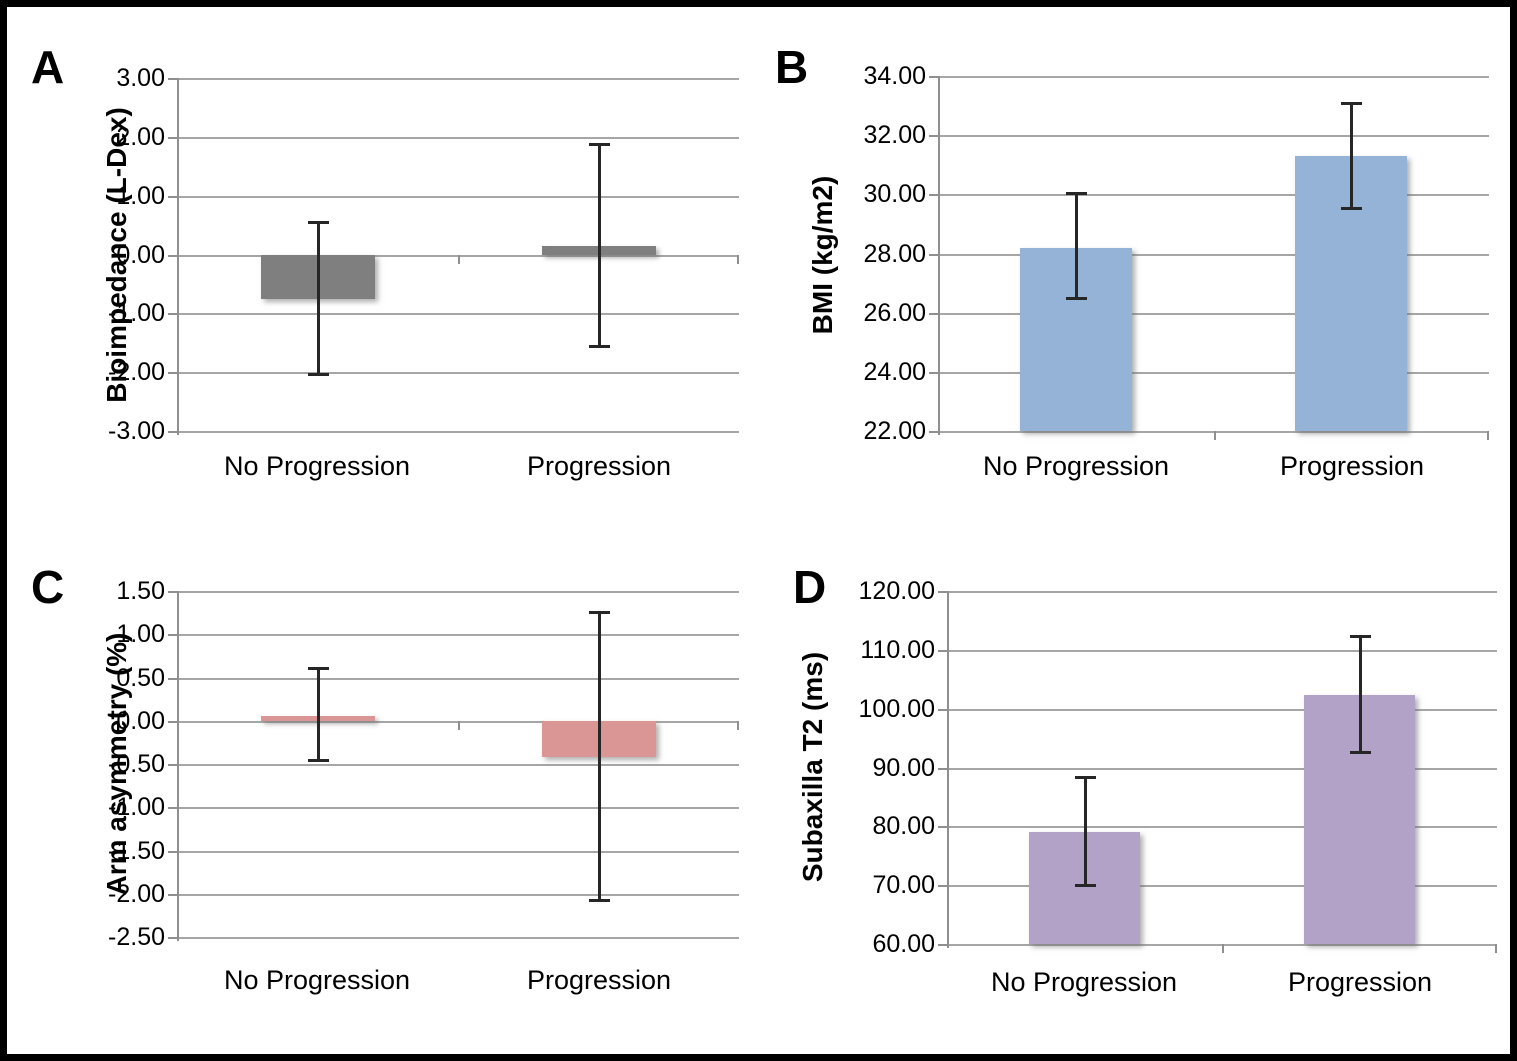 The image size is (1517, 1061). Describe the element at coordinates (903, 826) in the screenshot. I see `y-tick-label: 80.00` at that location.